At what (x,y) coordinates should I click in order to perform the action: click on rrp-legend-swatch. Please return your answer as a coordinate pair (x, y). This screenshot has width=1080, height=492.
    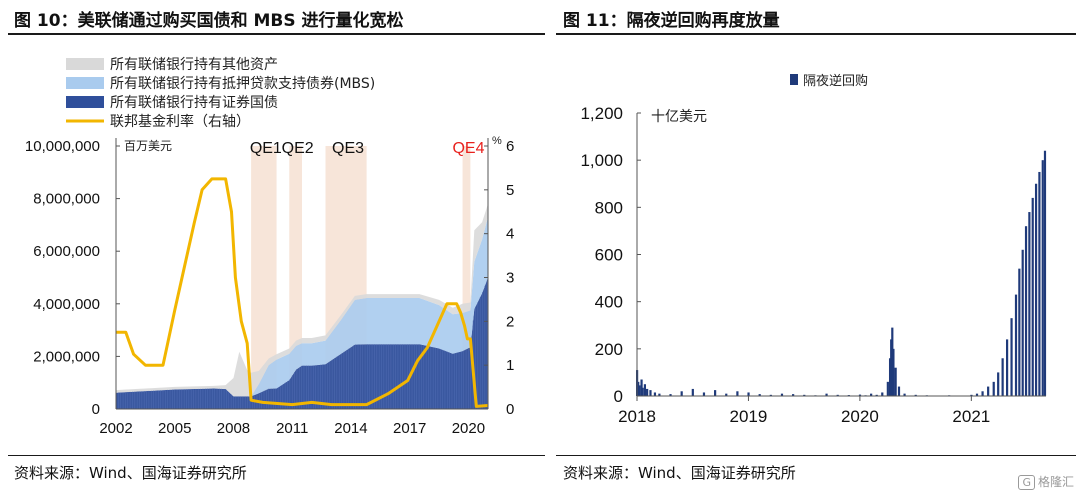
    Looking at the image, I should click on (794, 79).